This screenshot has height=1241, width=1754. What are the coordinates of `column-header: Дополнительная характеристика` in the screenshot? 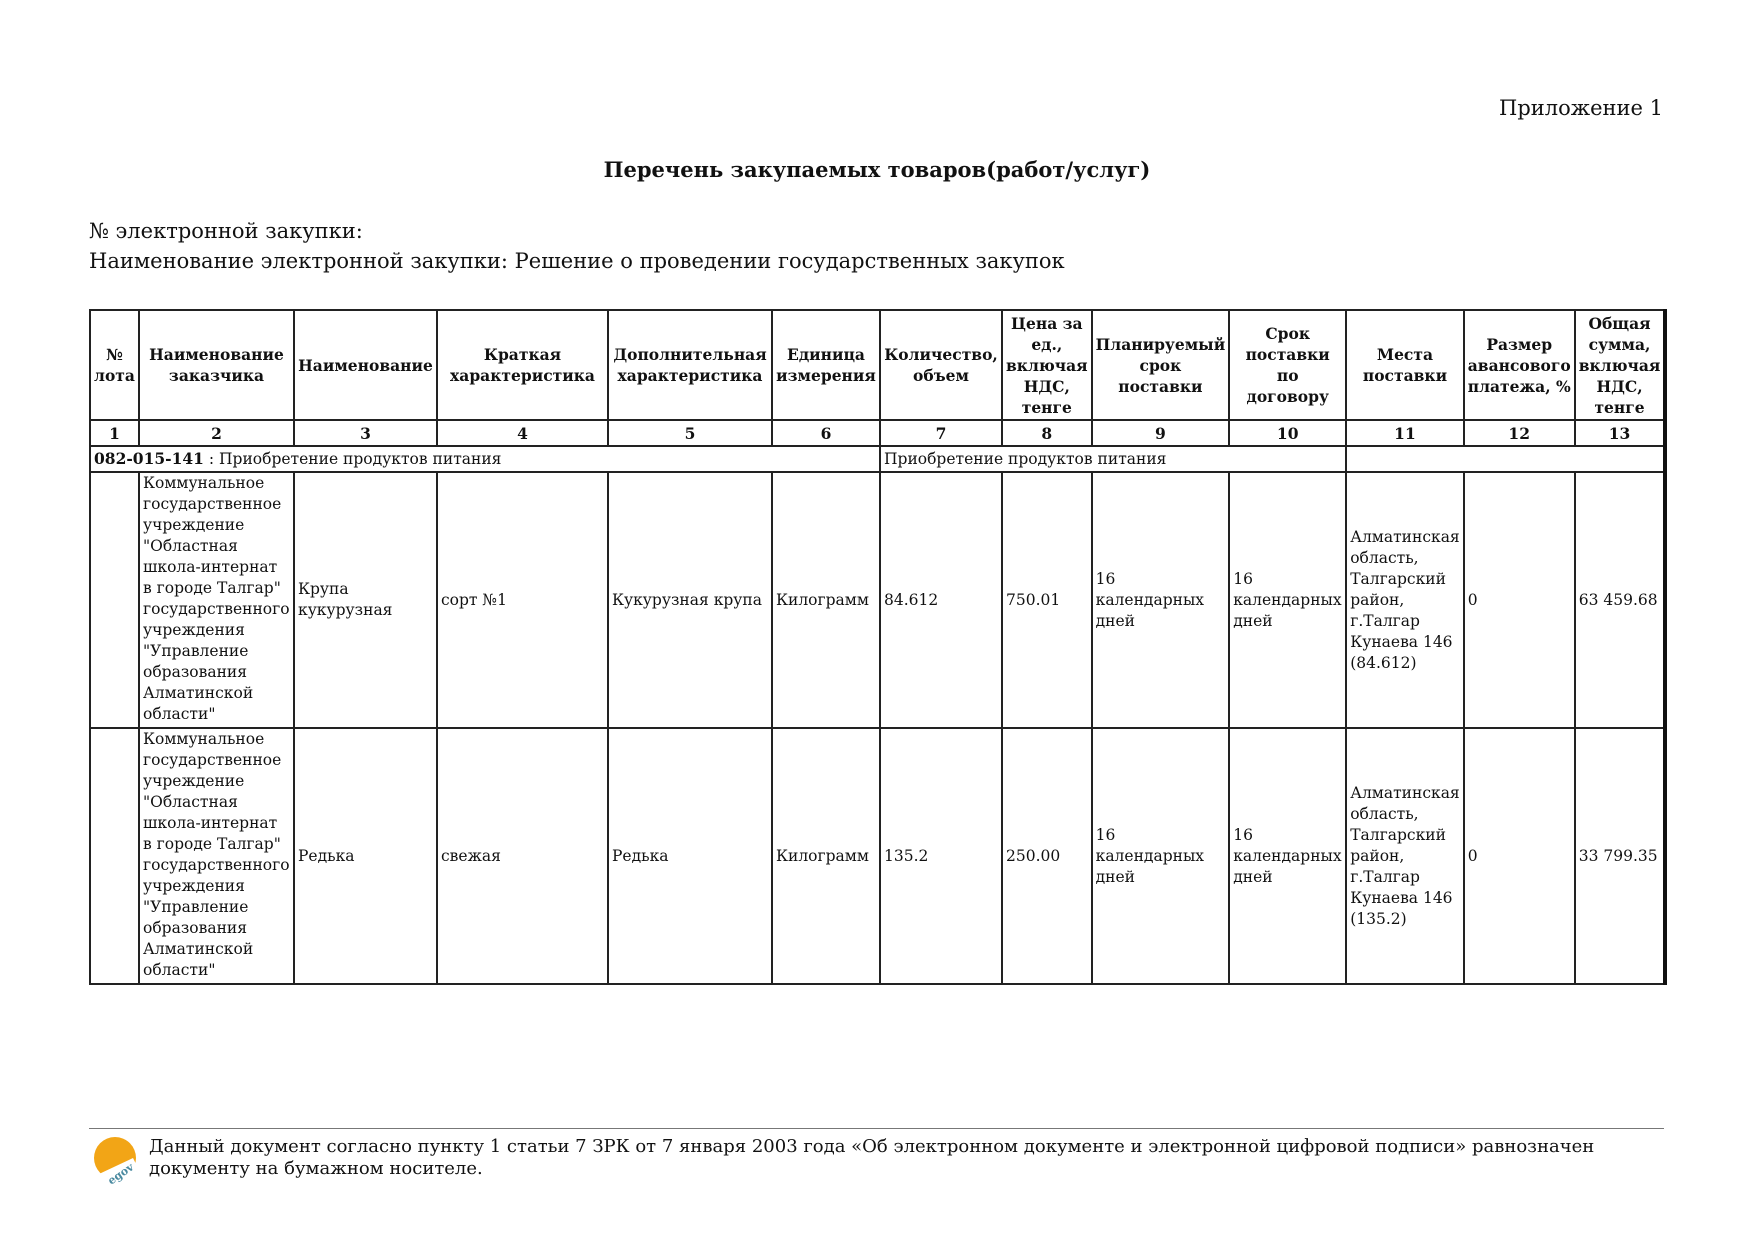 It's located at (690, 365).